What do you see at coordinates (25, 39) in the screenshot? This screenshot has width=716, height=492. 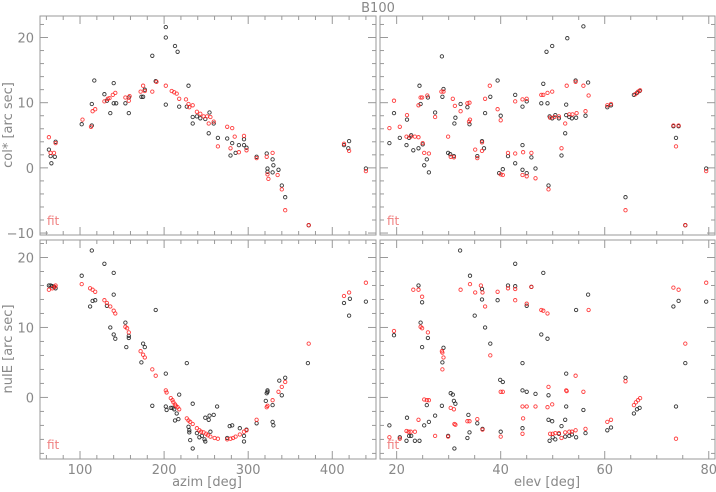 I see `y-tick-label: 20` at bounding box center [25, 39].